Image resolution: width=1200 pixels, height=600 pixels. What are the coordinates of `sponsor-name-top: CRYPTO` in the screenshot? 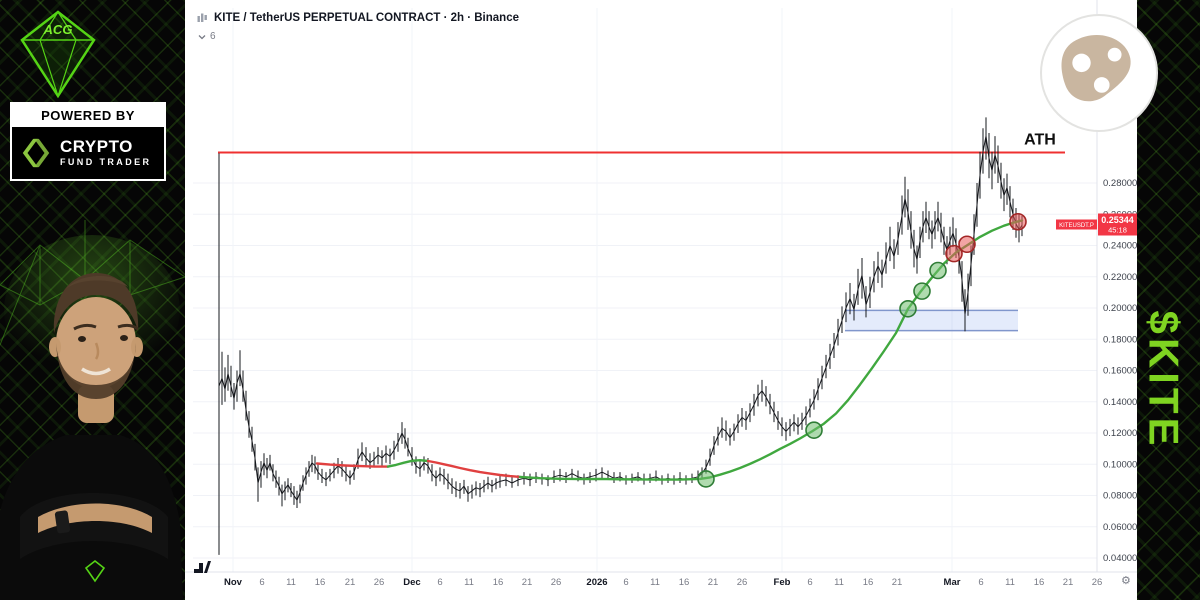 It's located at (96, 147).